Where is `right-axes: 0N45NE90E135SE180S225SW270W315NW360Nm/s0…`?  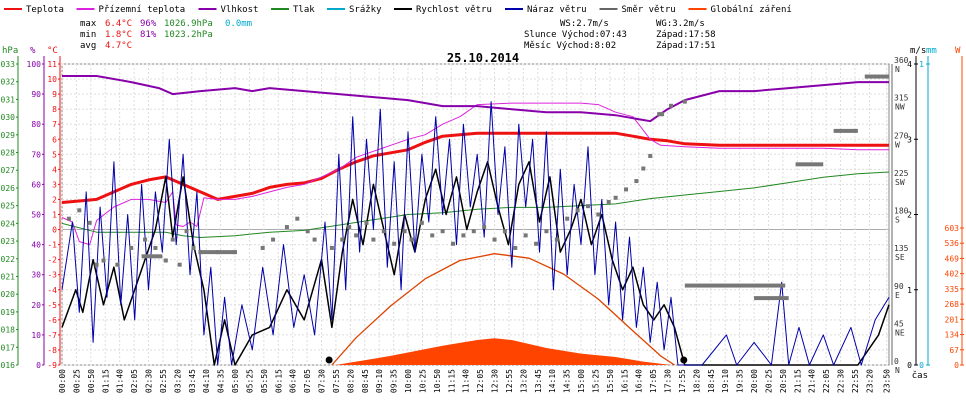
right-axes: 0N45NE90E135SE180S225SW270W315NW360Nm/s0… is located at coordinates (927, 210).